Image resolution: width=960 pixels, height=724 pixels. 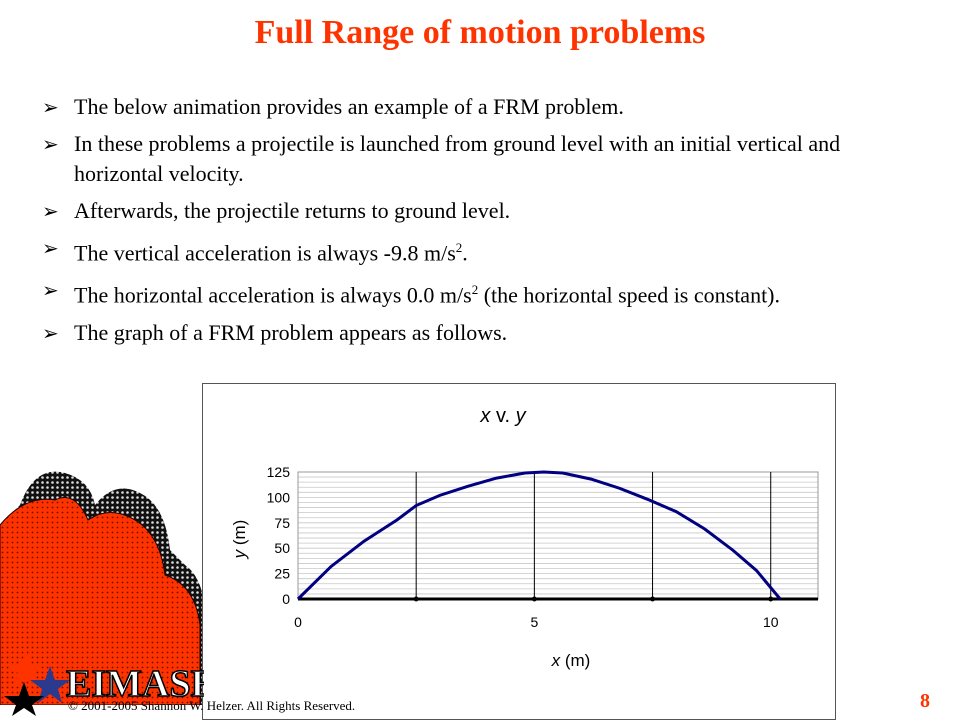 I want to click on y-tick-label: 75, so click(x=282, y=523).